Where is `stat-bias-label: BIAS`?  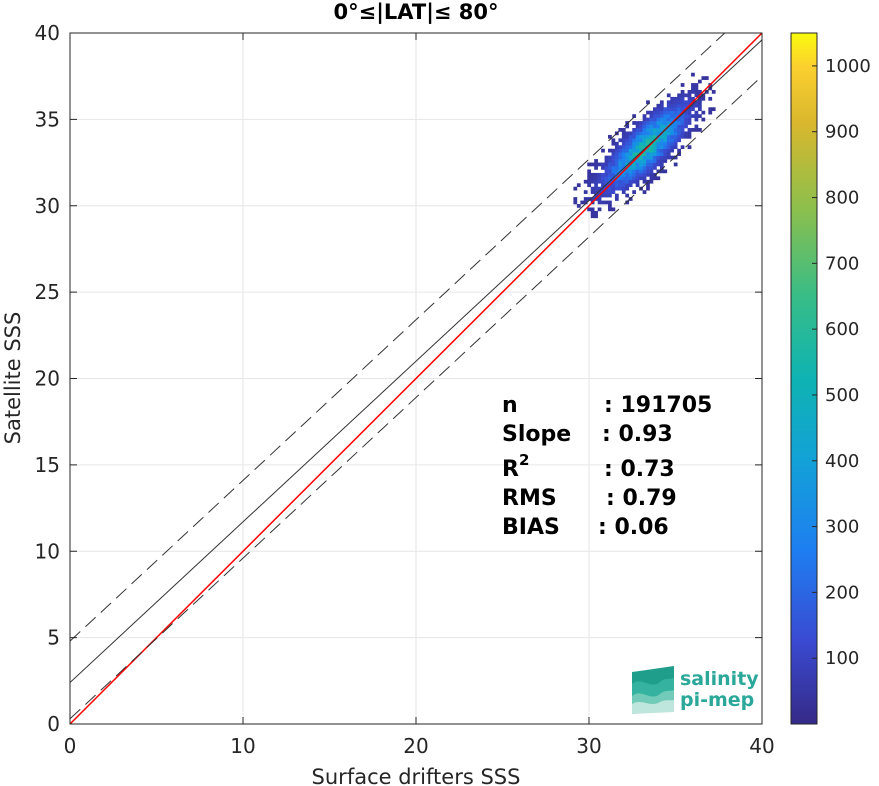 stat-bias-label: BIAS is located at coordinates (531, 527).